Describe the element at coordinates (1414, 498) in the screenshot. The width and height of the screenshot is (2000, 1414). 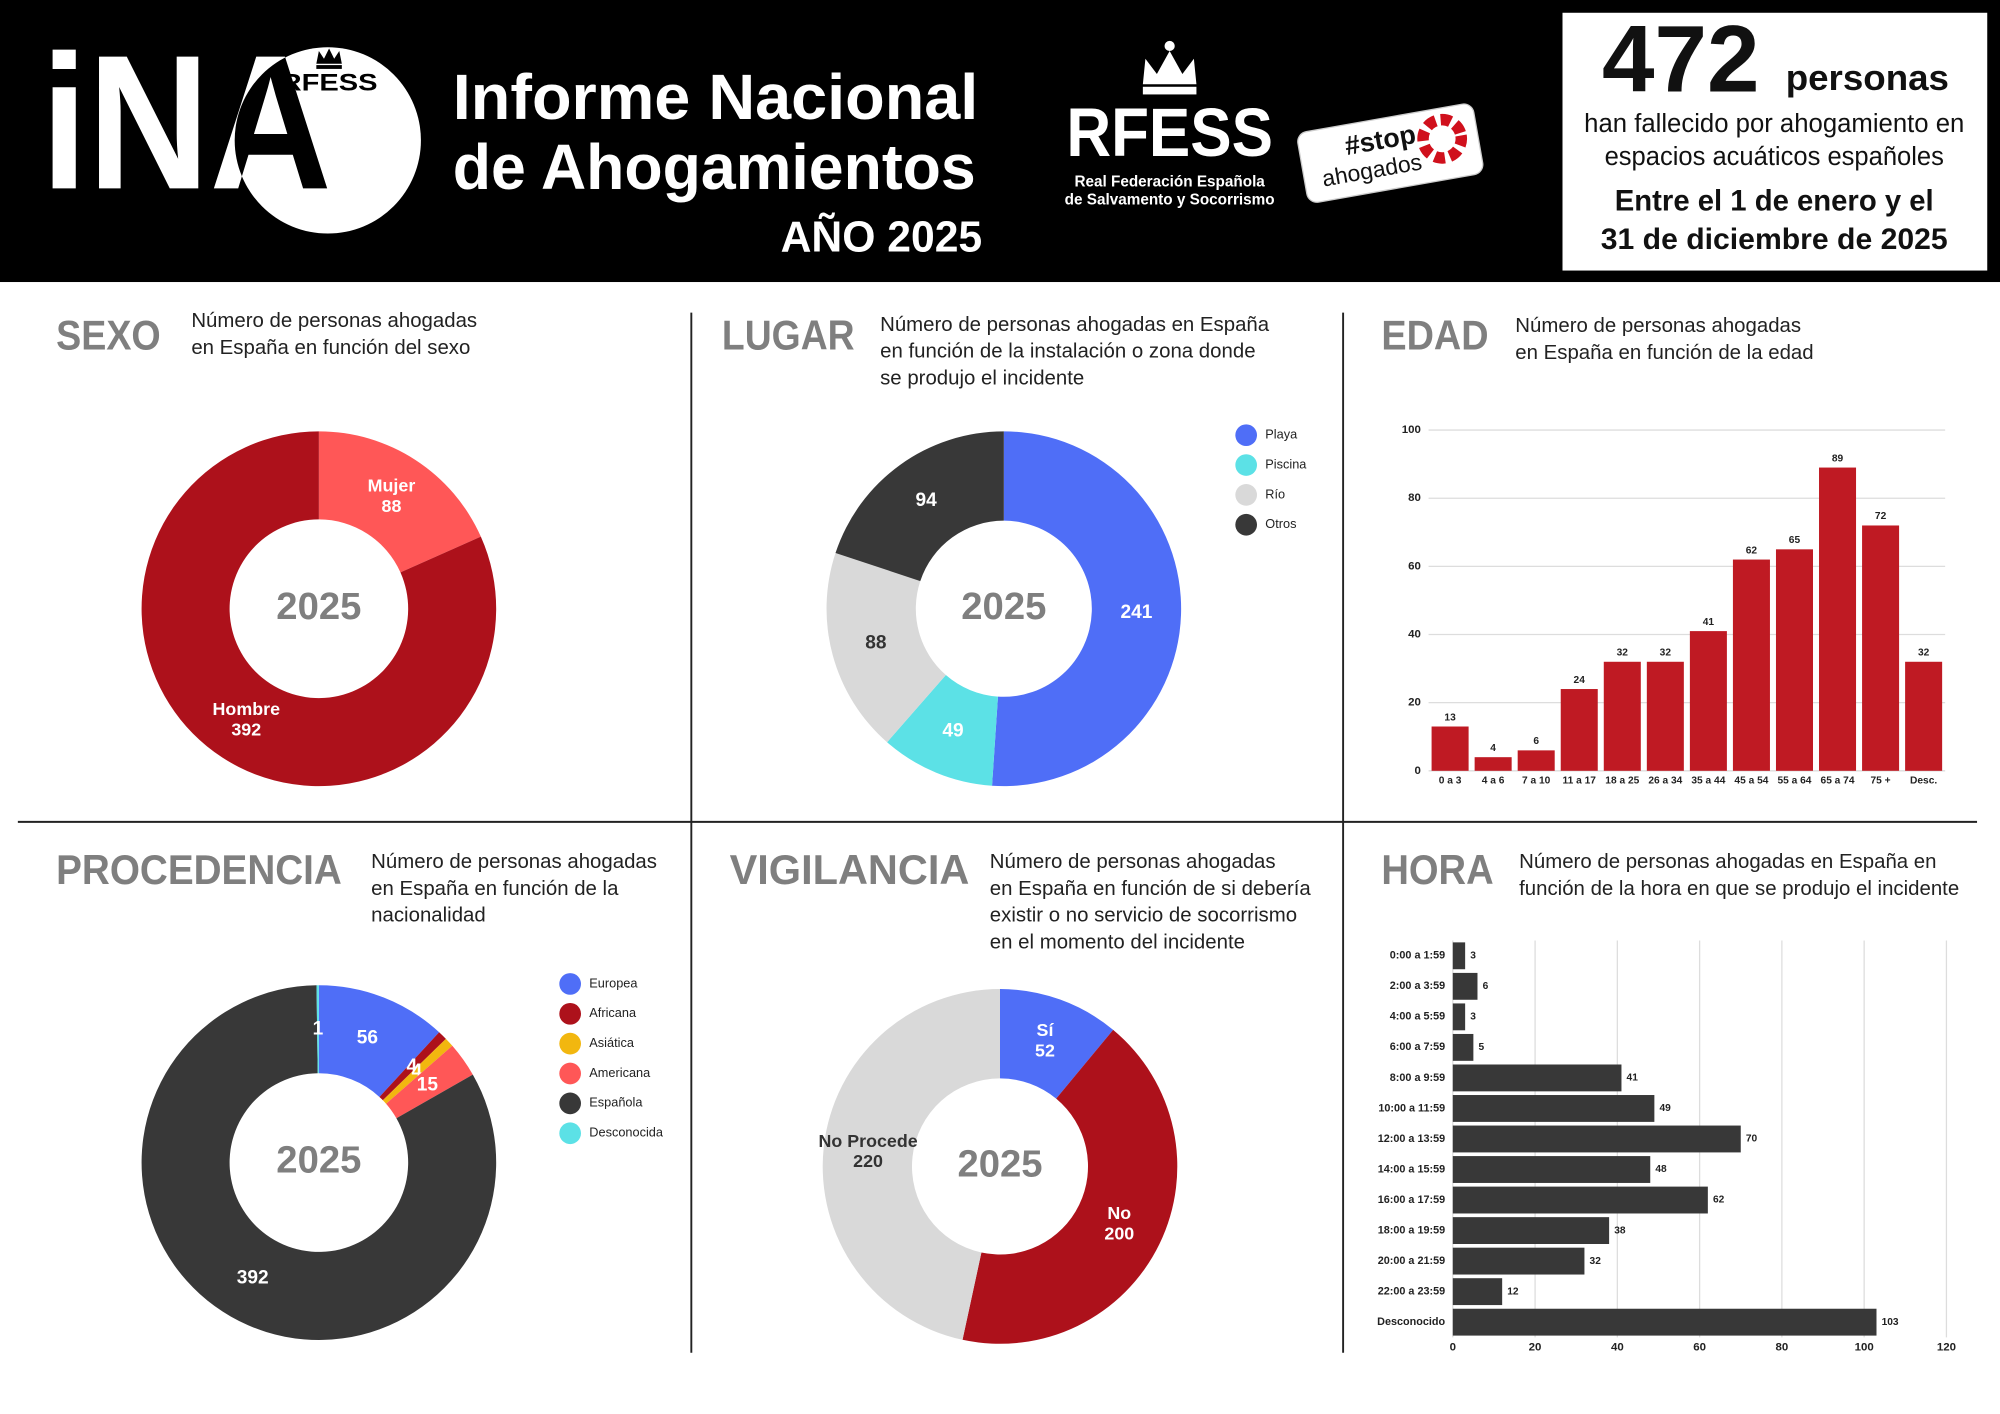
I see `y-tick-label: 80` at that location.